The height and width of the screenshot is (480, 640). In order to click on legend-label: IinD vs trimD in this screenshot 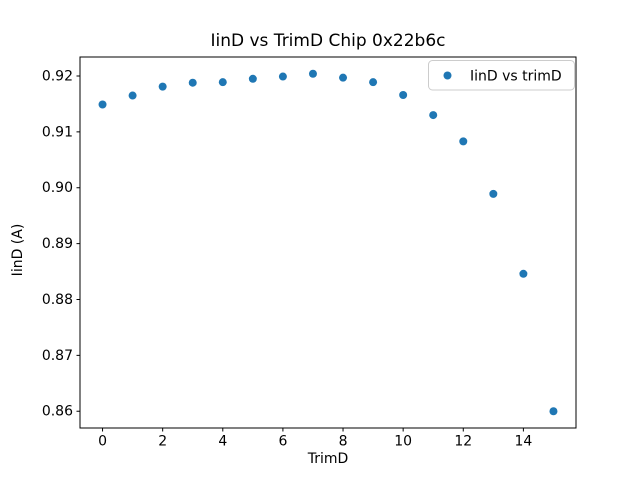, I will do `click(516, 77)`.